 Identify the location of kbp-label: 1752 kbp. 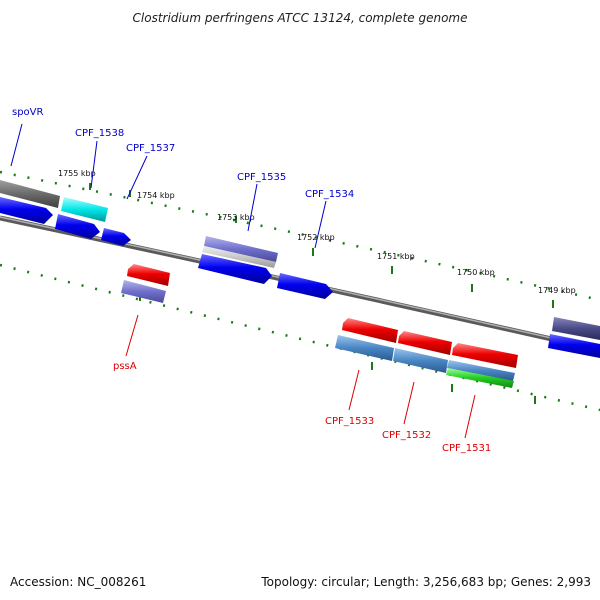
(316, 237).